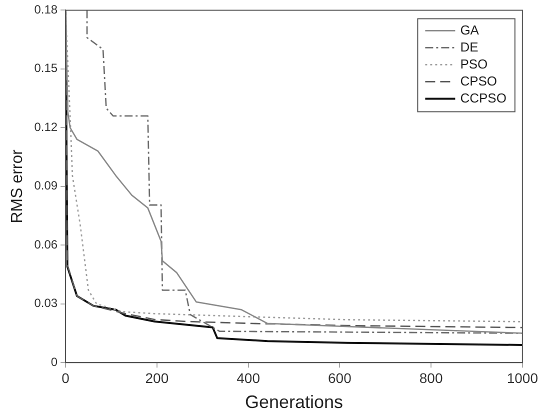  What do you see at coordinates (479, 80) in the screenshot?
I see `legend-label: CPSO` at bounding box center [479, 80].